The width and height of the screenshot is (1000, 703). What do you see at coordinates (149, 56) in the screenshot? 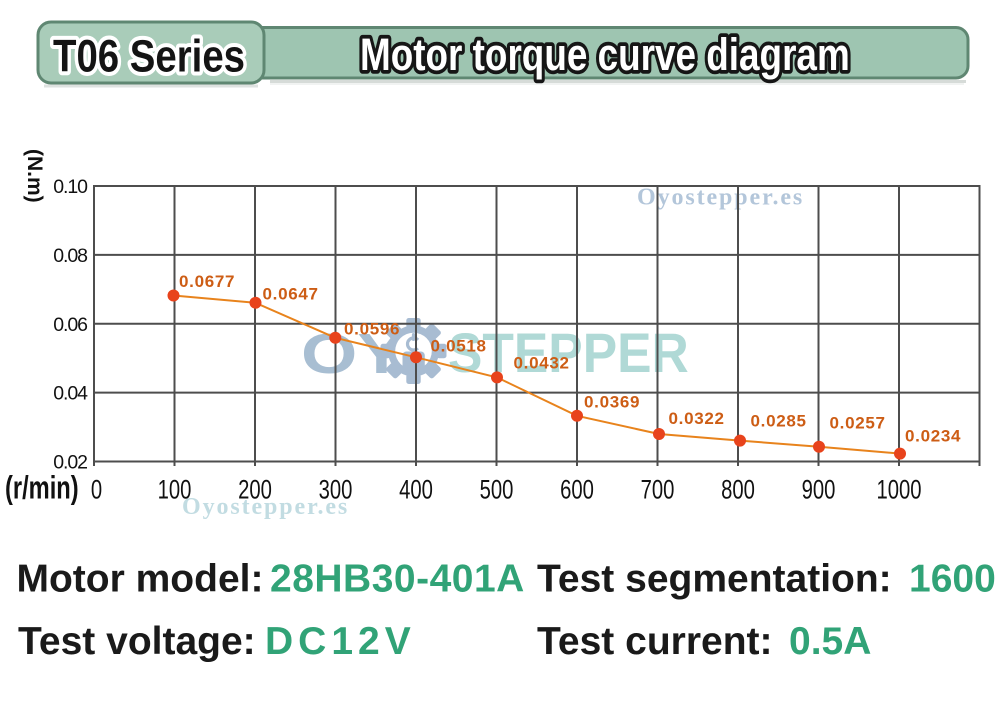
I see `svg-text: T06 Series` at bounding box center [149, 56].